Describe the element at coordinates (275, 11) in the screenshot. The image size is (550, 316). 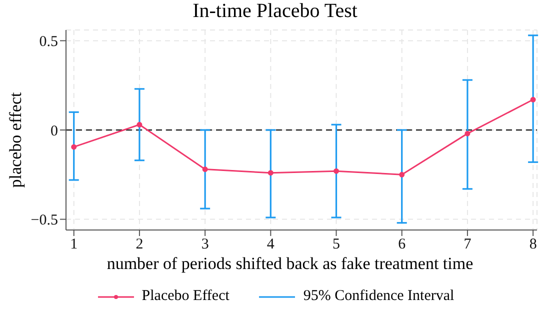
I see `chart-title: In-time Placebo Test` at that location.